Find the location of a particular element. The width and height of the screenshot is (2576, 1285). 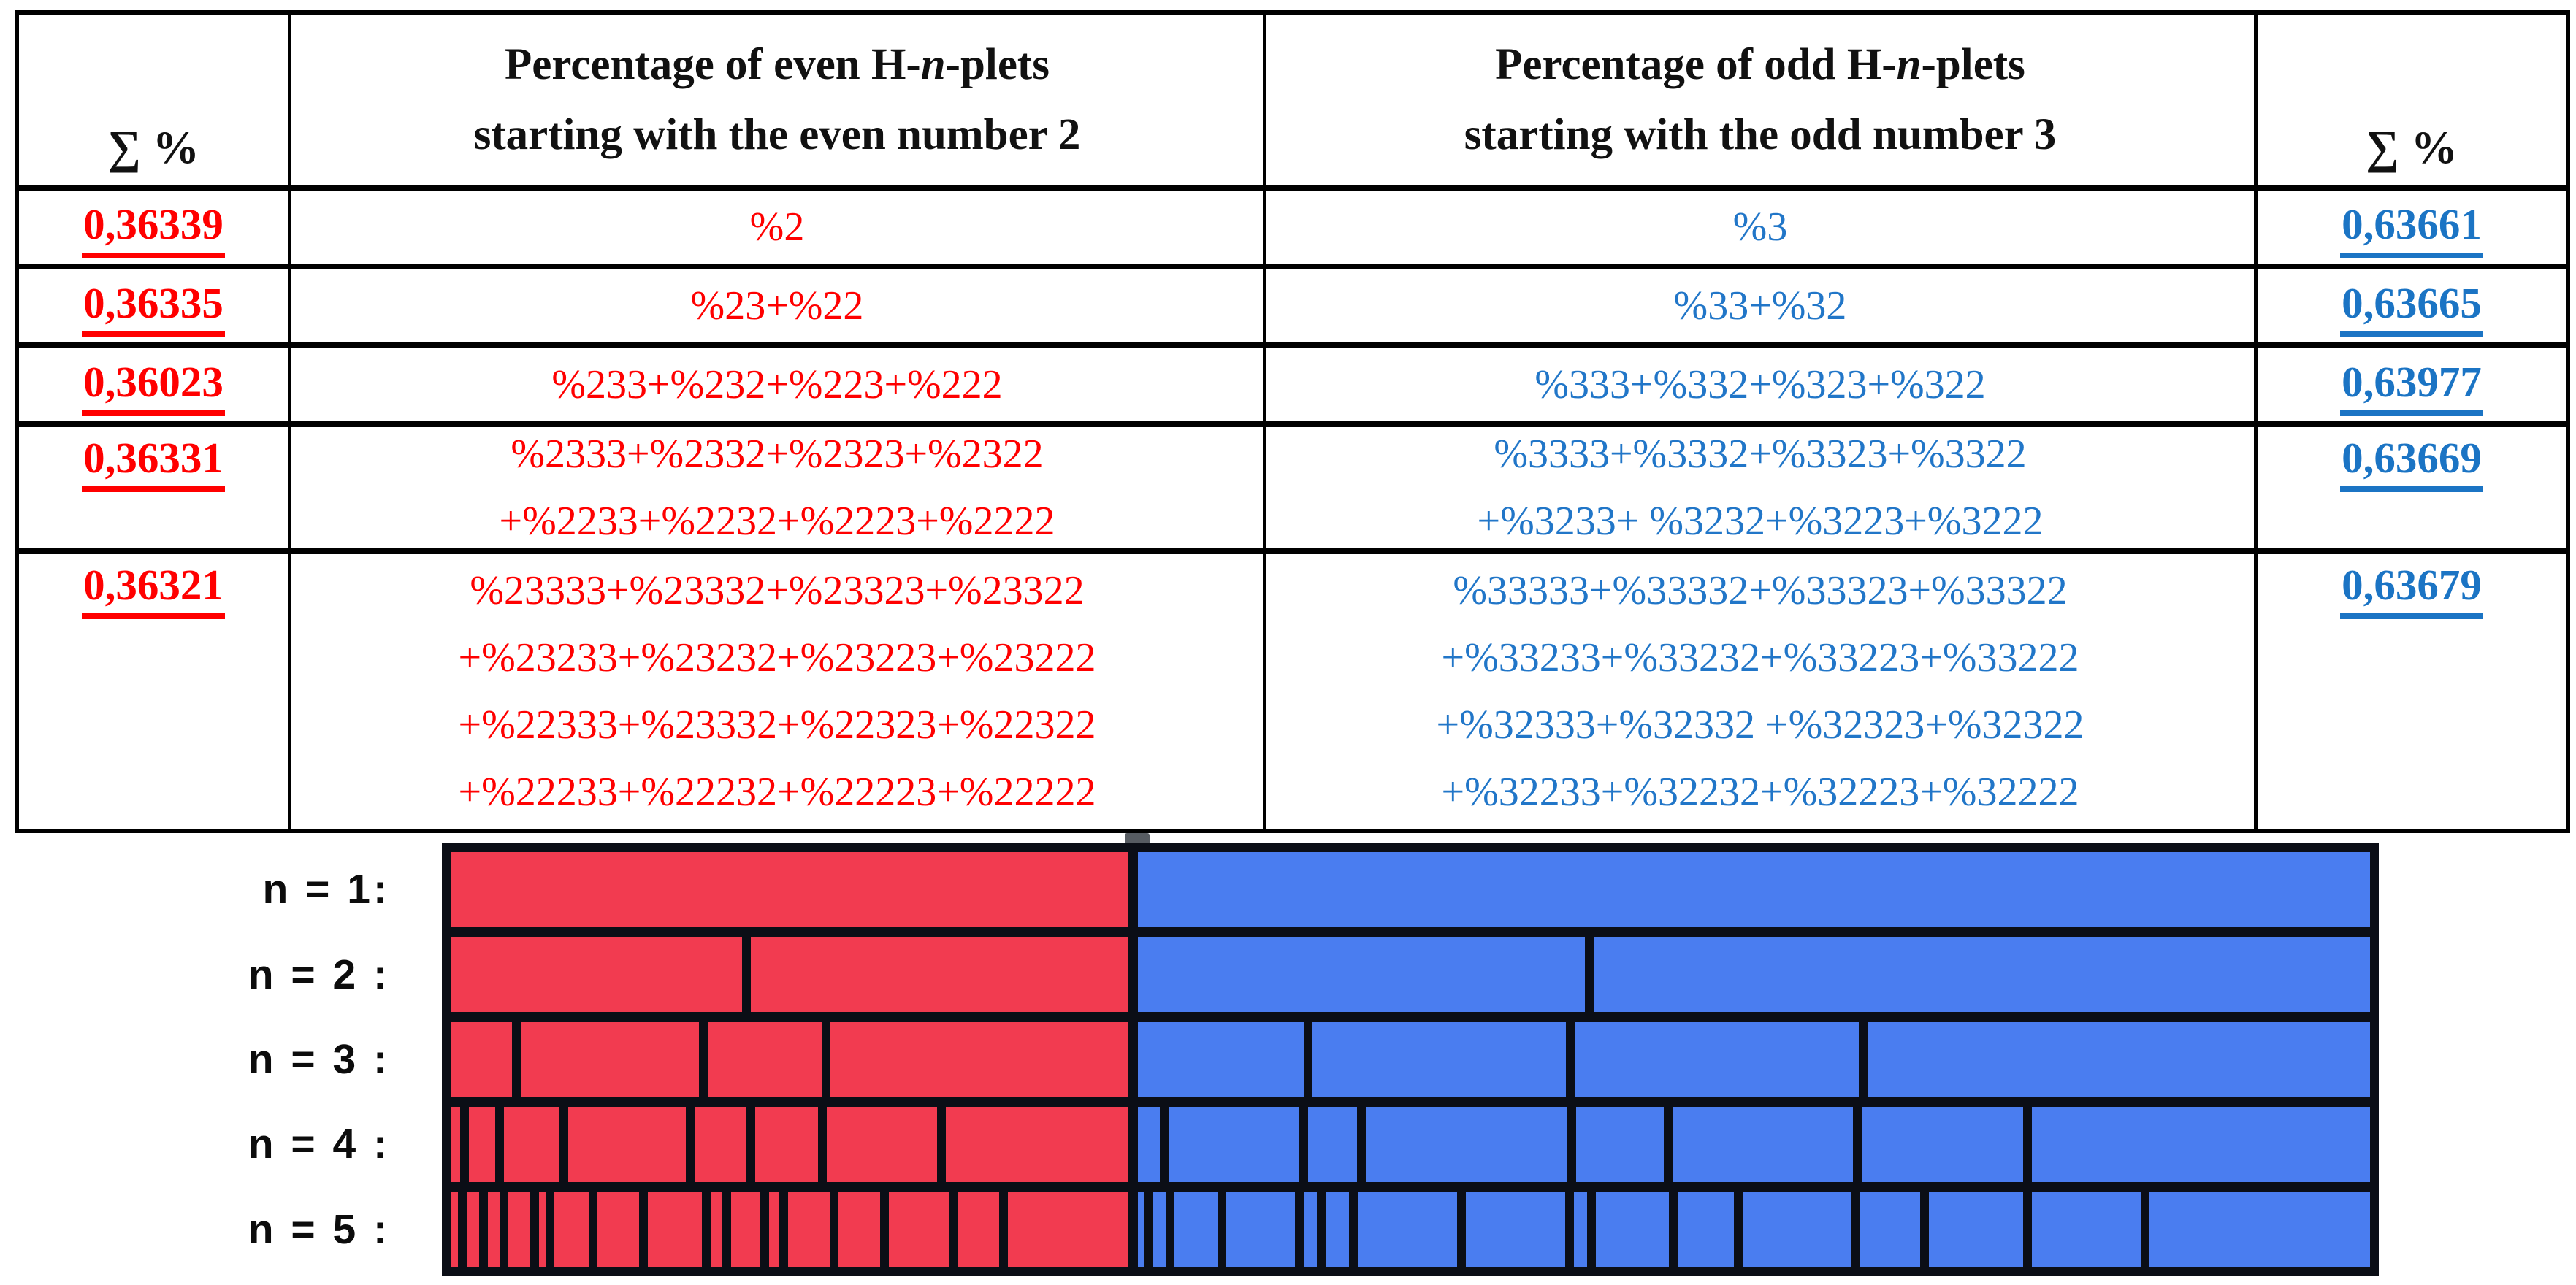

even-header-line2: starting with the even number 2 is located at coordinates (777, 134).